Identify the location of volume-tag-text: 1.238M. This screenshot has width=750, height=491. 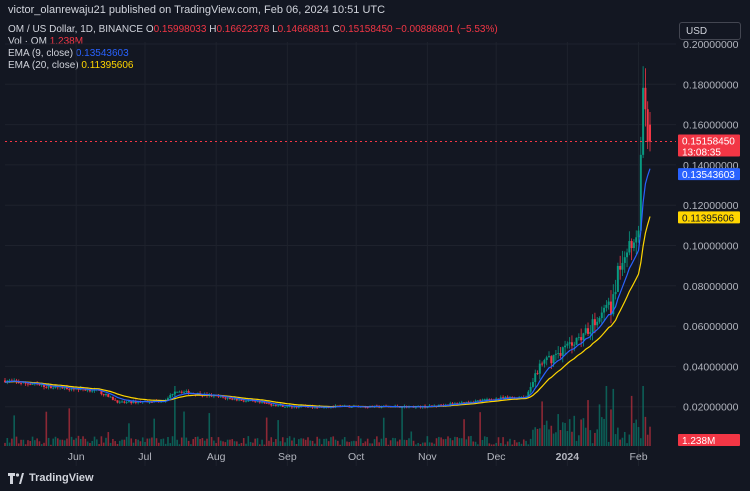
(698, 441).